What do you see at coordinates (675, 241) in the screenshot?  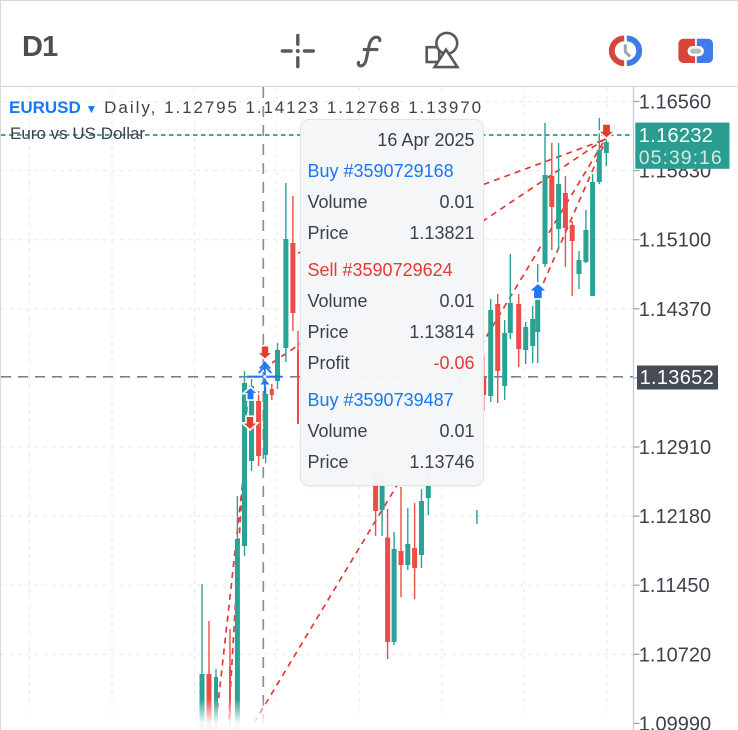 I see `svg-text: 1.15100` at bounding box center [675, 241].